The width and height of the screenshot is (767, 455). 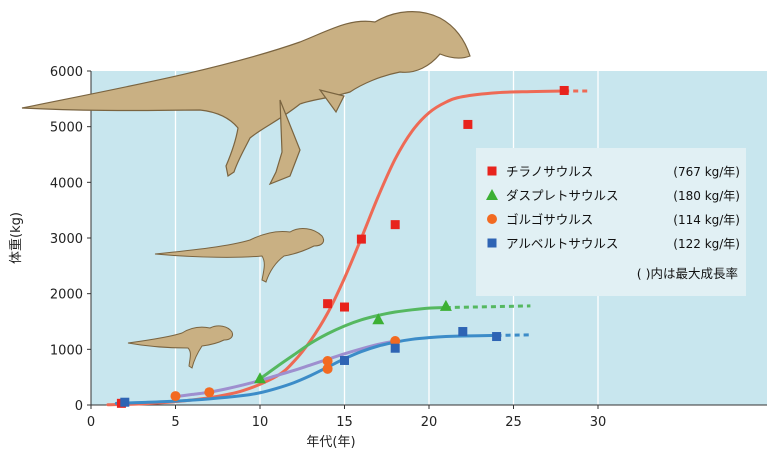 What do you see at coordinates (330, 442) in the screenshot?
I see `x-axis-title: 年代(年)` at bounding box center [330, 442].